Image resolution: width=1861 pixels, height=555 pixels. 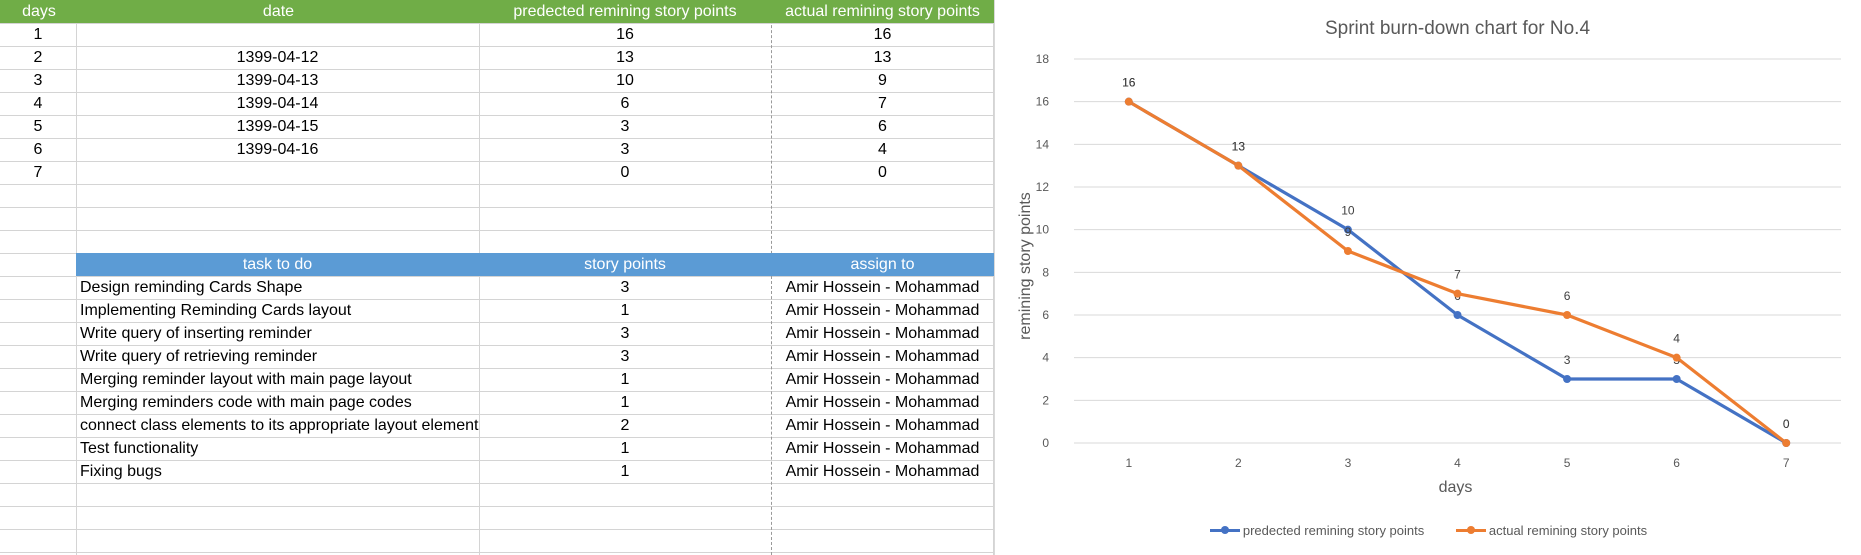 I want to click on y-tick-label: 2, so click(x=1045, y=400).